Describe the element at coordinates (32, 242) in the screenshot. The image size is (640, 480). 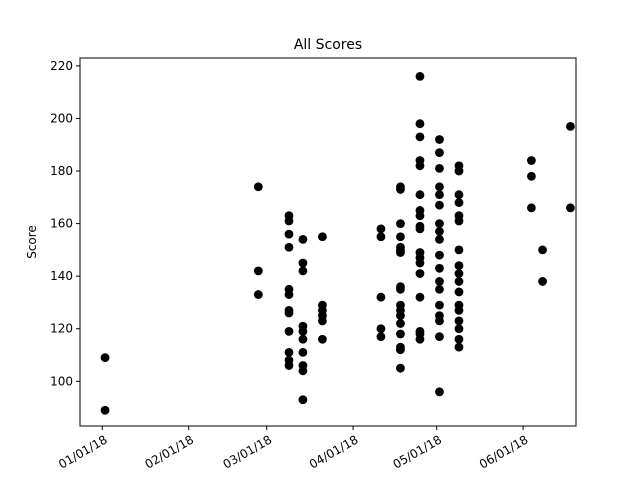
I see `y-axis-label: Score` at that location.